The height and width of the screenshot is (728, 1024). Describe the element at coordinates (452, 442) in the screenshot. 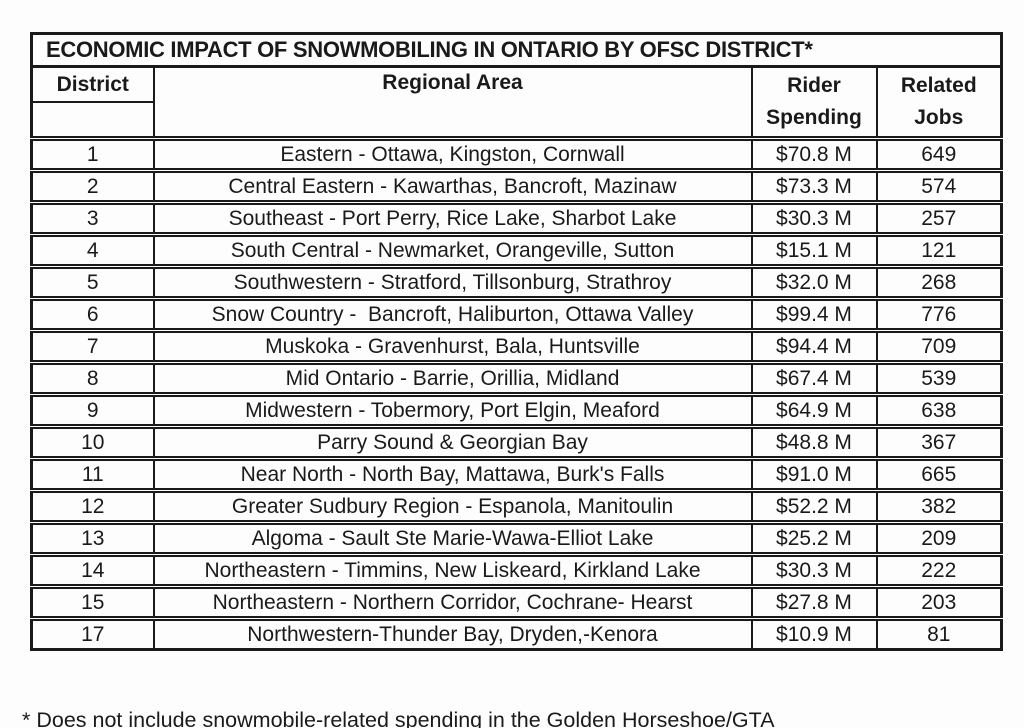

I see `regional-area-cell: Parry Sound & Georgian Bay` at that location.